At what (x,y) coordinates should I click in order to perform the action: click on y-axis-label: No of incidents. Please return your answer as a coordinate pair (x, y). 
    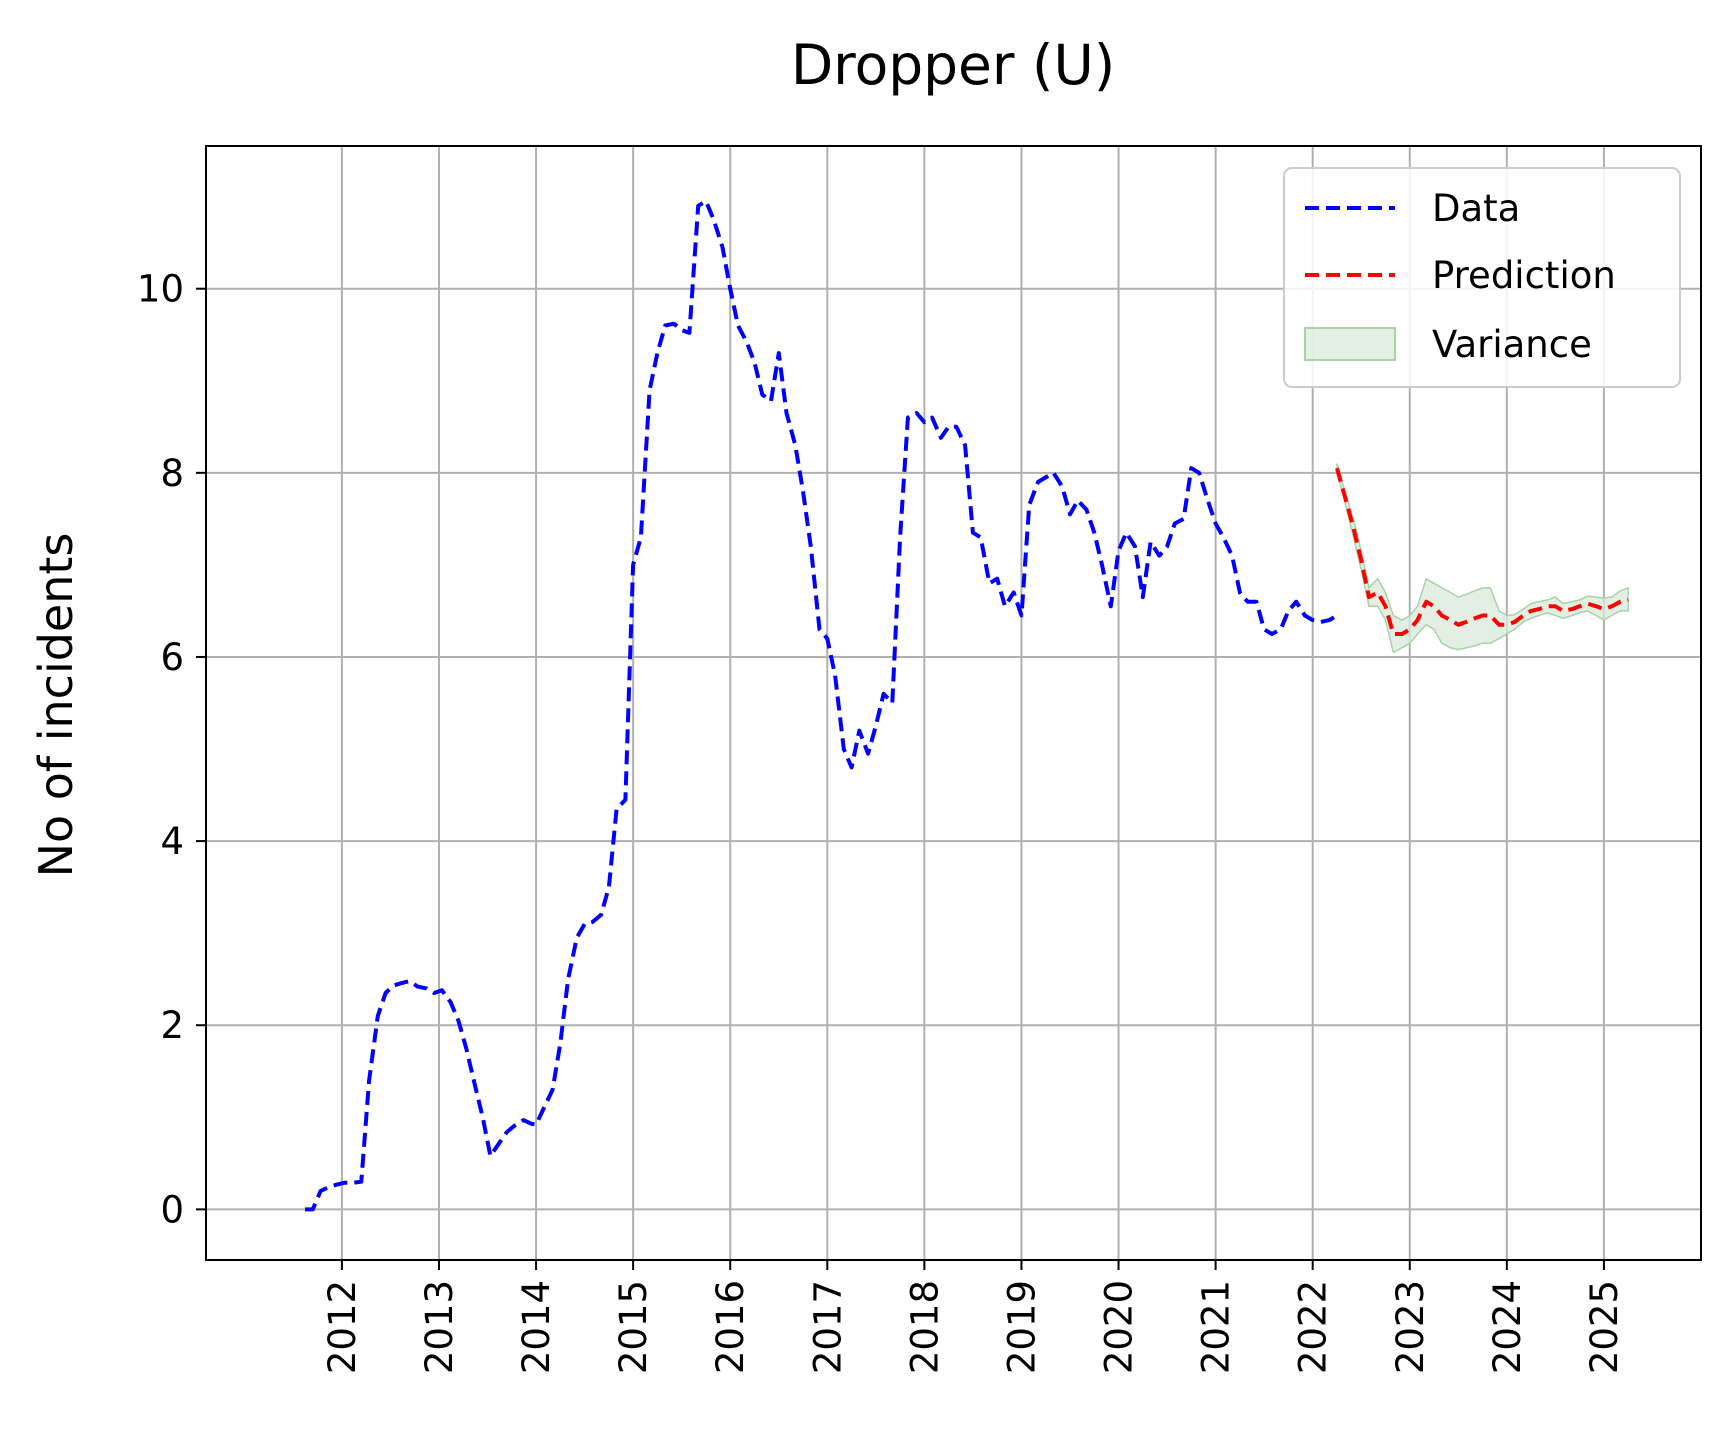
    Looking at the image, I should click on (56, 705).